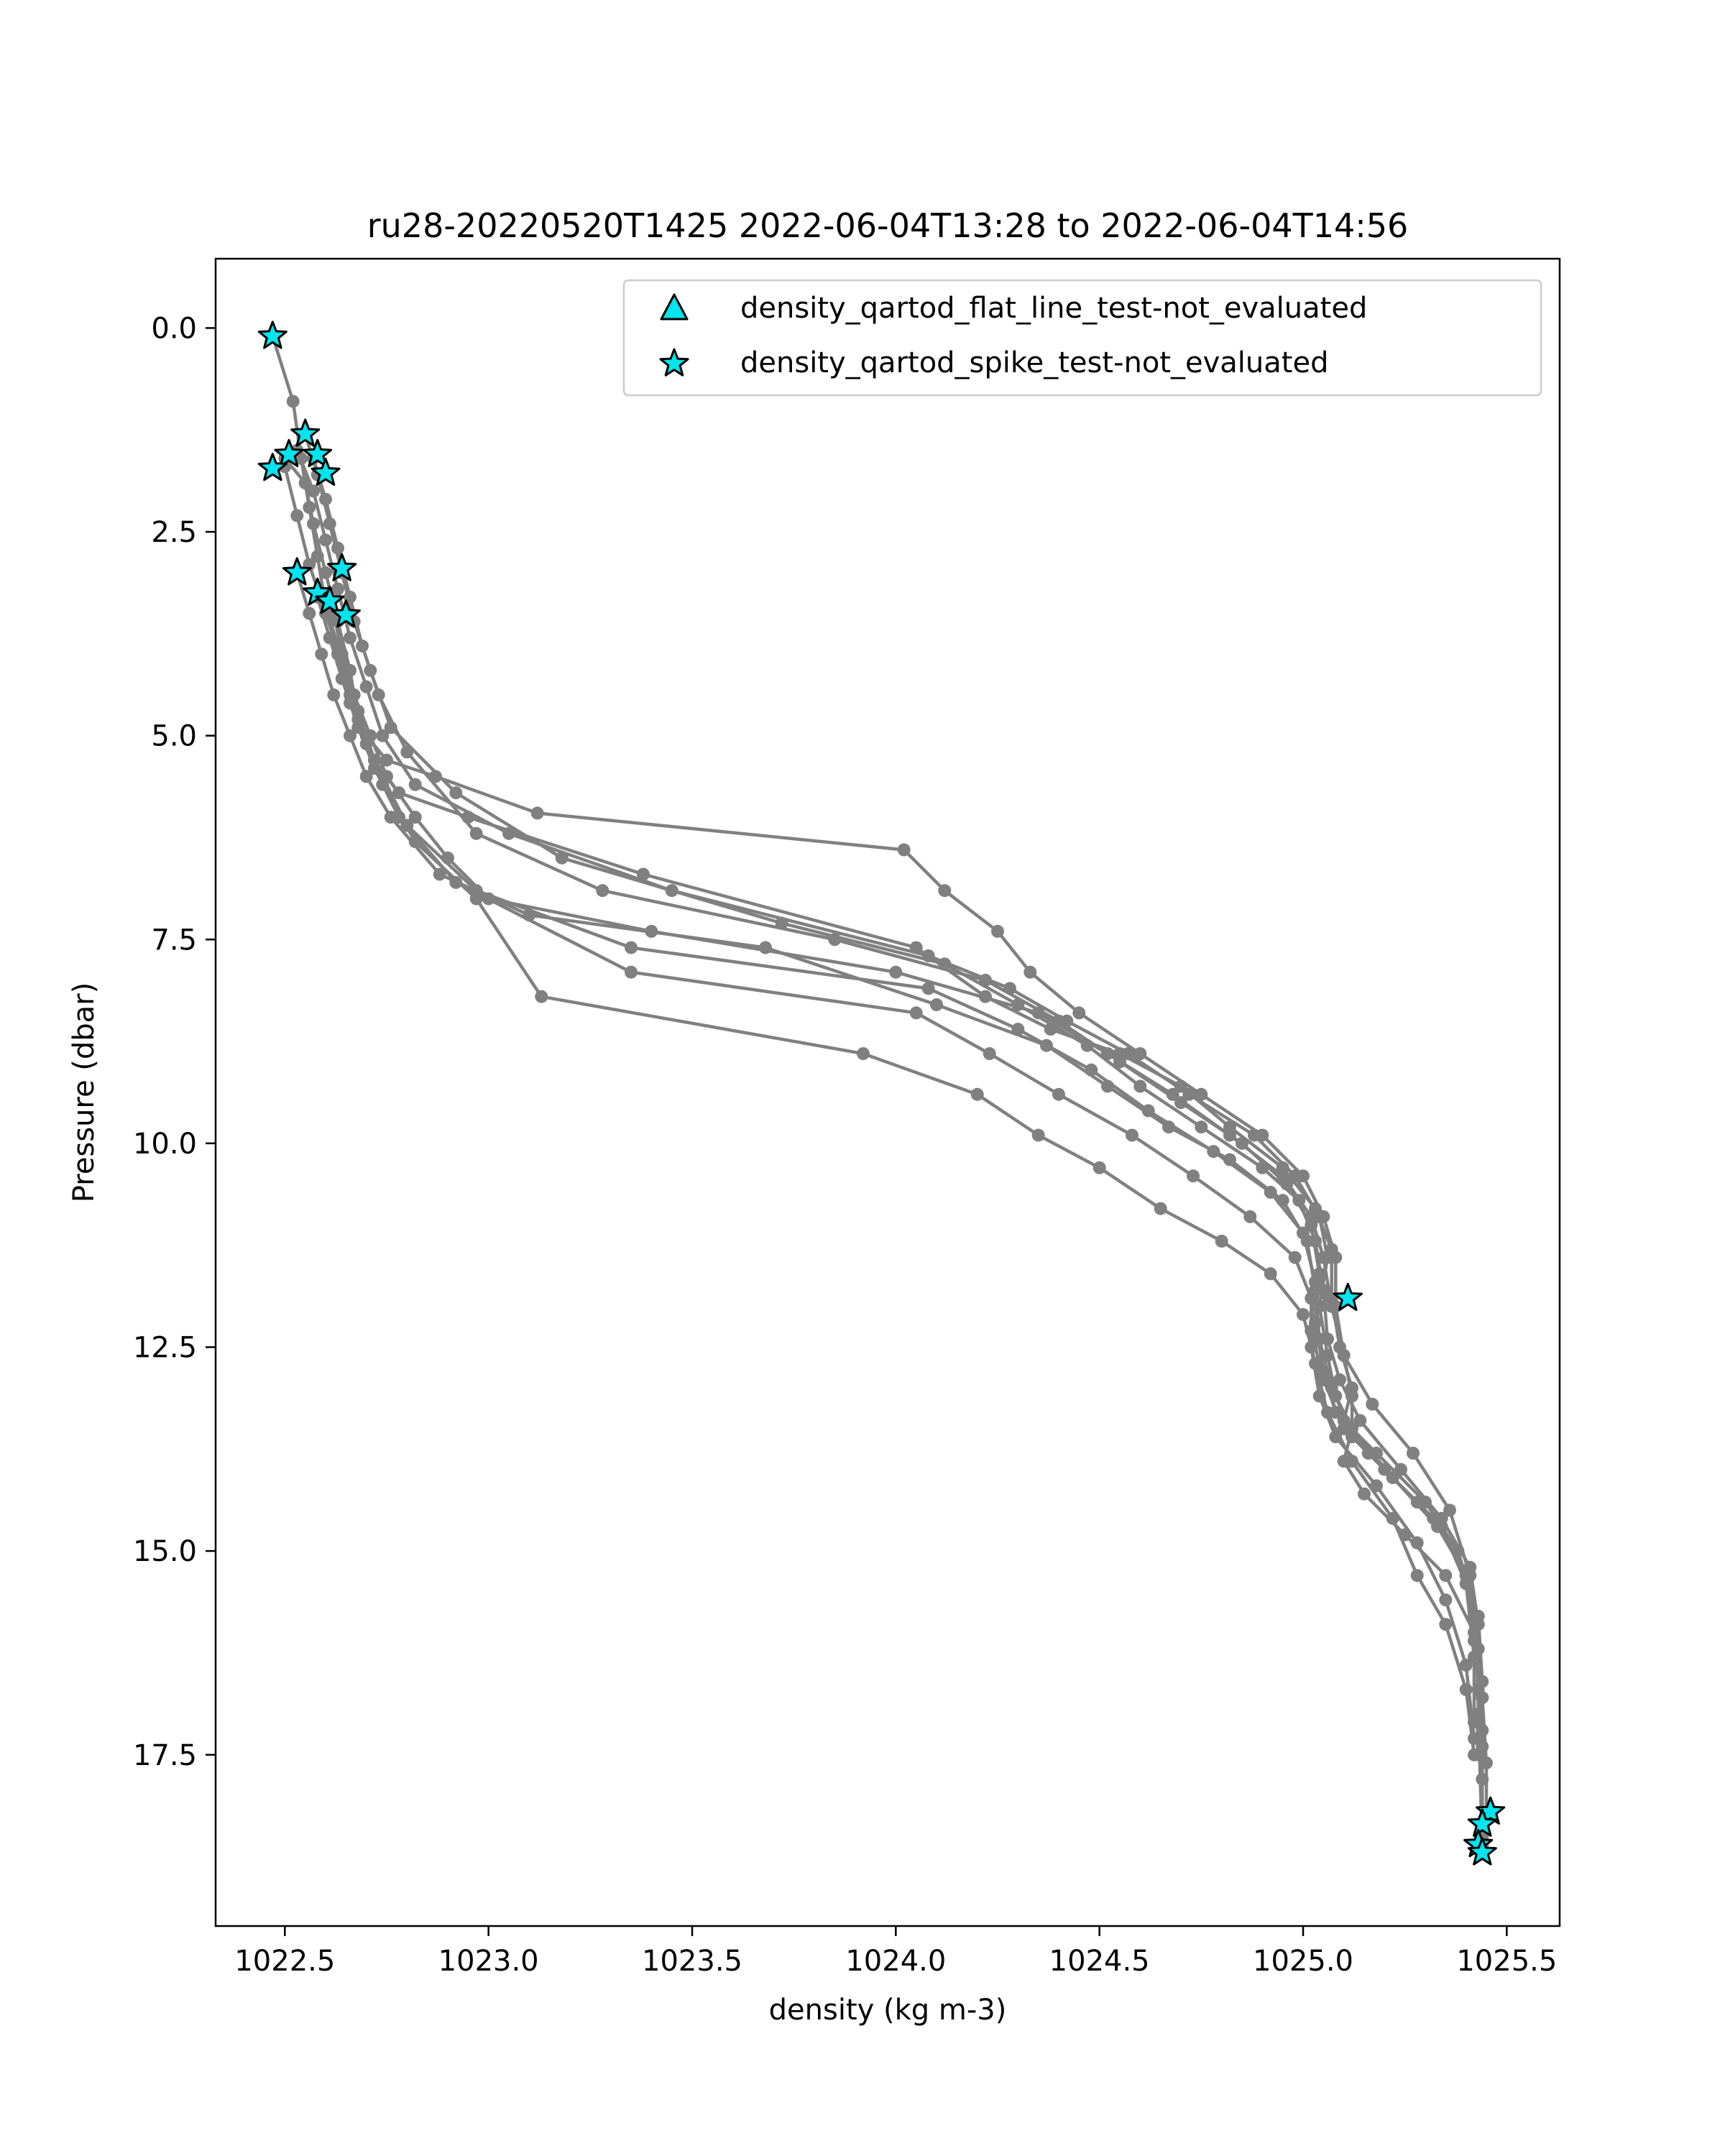 The image size is (1725, 2156). I want to click on y-tick-label: 2.5, so click(174, 532).